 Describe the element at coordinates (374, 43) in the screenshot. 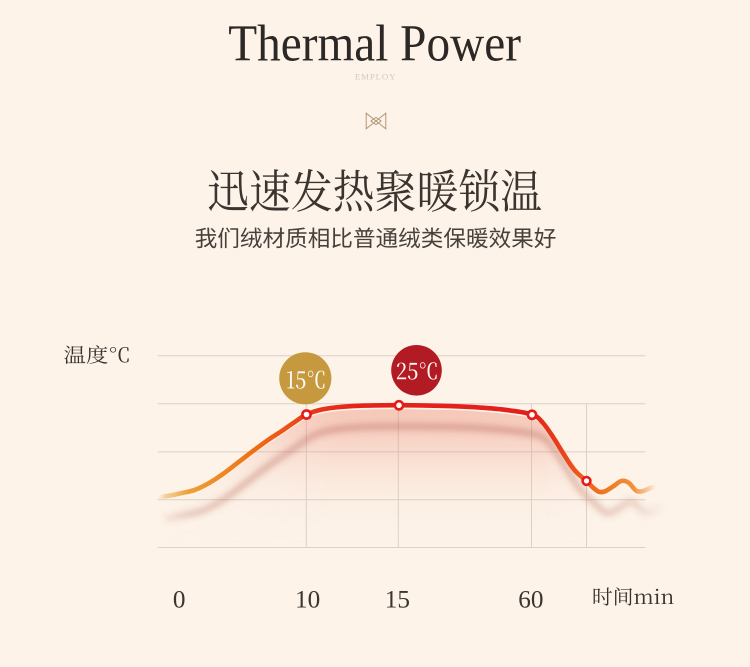

I see `svg-text: Thermal Power` at that location.